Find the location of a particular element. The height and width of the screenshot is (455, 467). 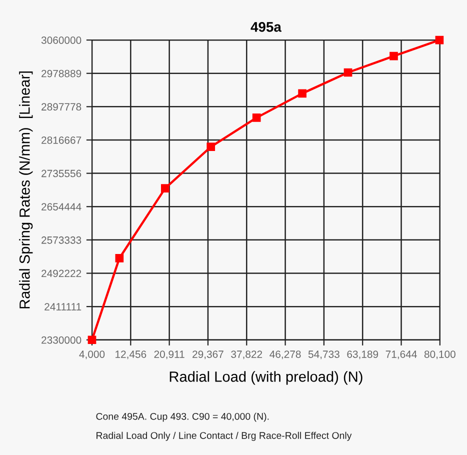

x-tick-label: 37,822 is located at coordinates (246, 355).